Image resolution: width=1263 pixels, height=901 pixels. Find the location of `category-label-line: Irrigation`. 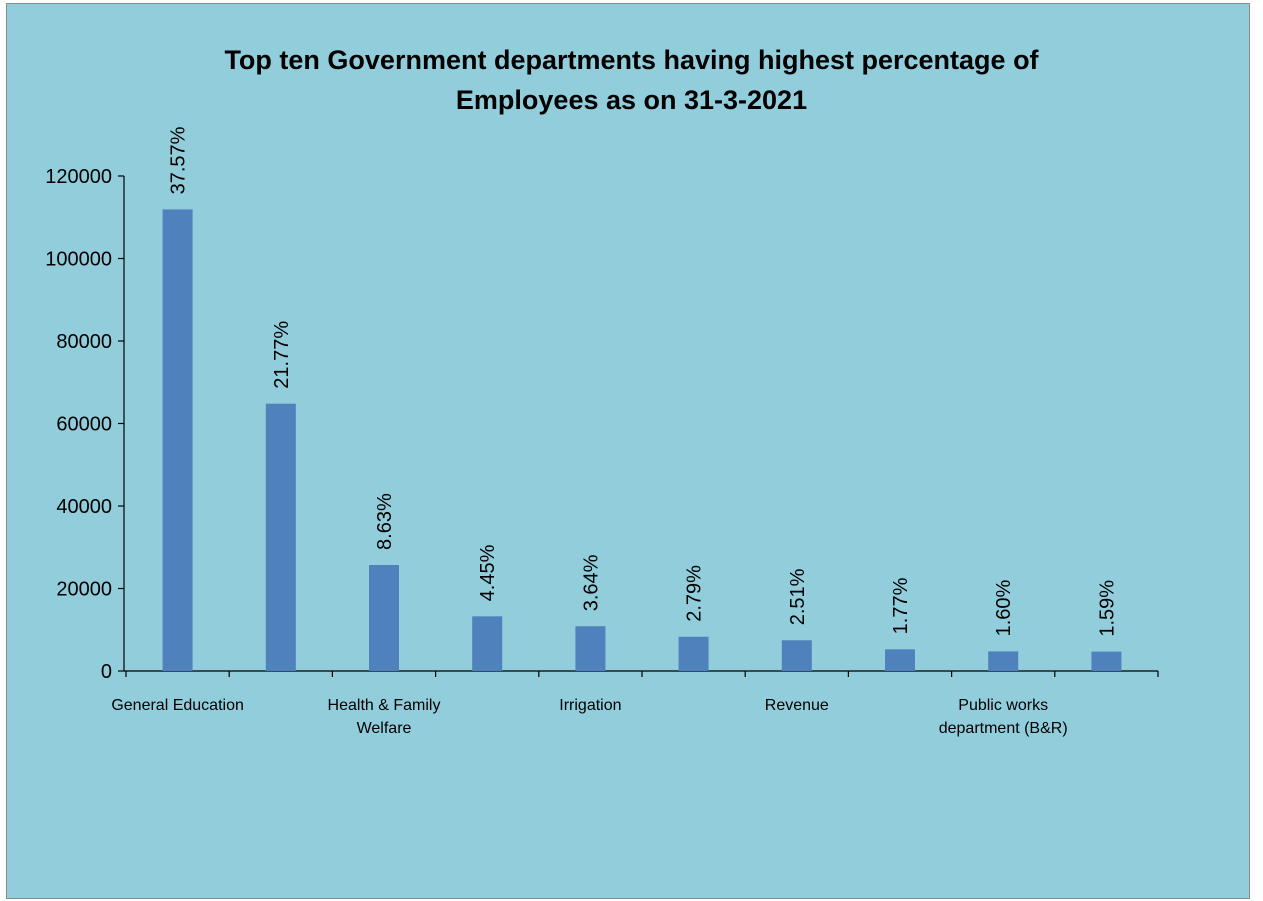

category-label-line: Irrigation is located at coordinates (590, 705).